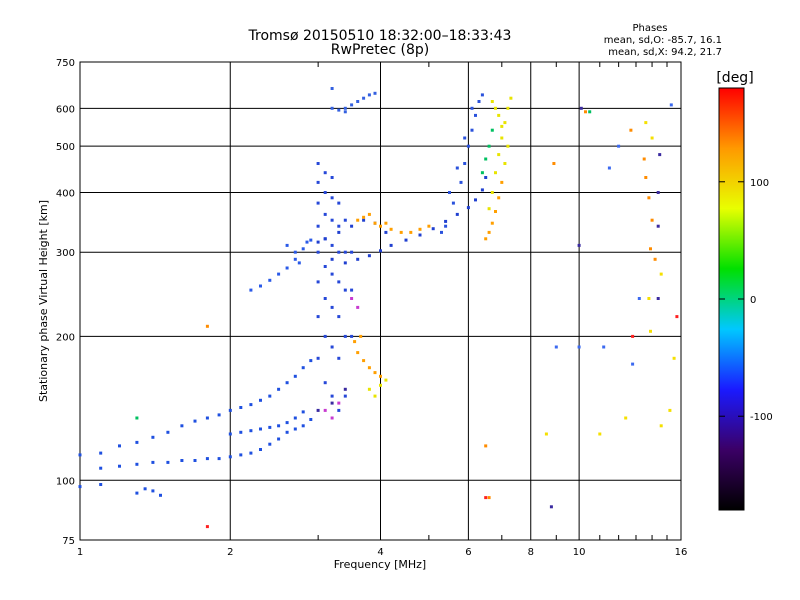 The height and width of the screenshot is (600, 800). Describe the element at coordinates (65, 481) in the screenshot. I see `y-tick-label: 100` at that location.